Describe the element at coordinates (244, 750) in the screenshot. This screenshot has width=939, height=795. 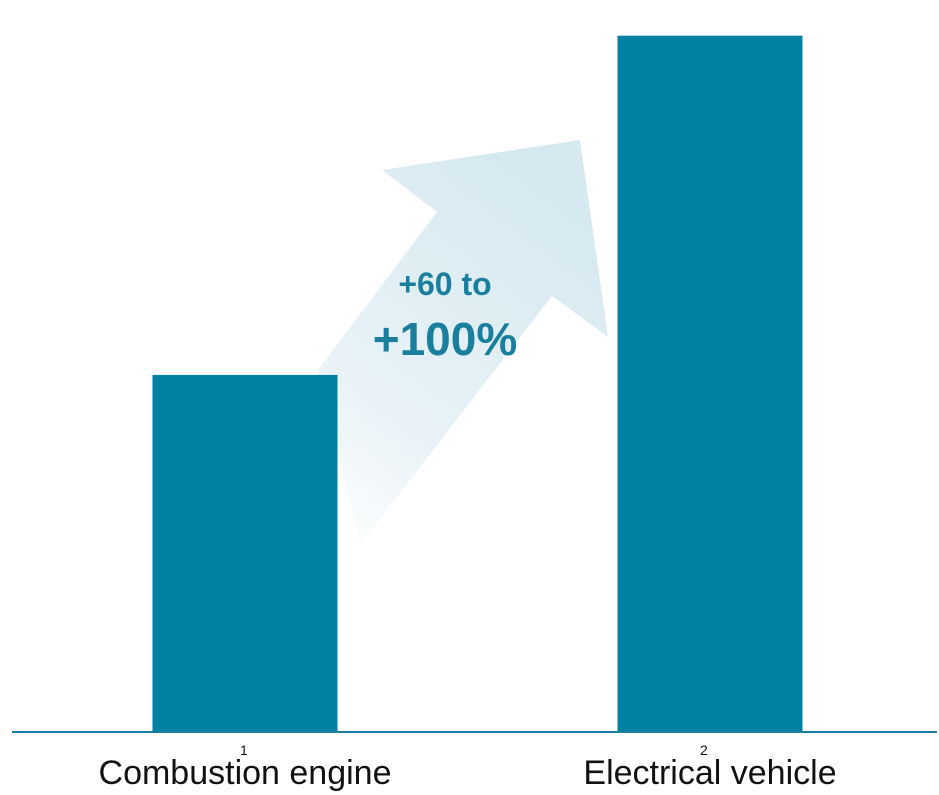
I see `footnote-marker-1: 1` at that location.